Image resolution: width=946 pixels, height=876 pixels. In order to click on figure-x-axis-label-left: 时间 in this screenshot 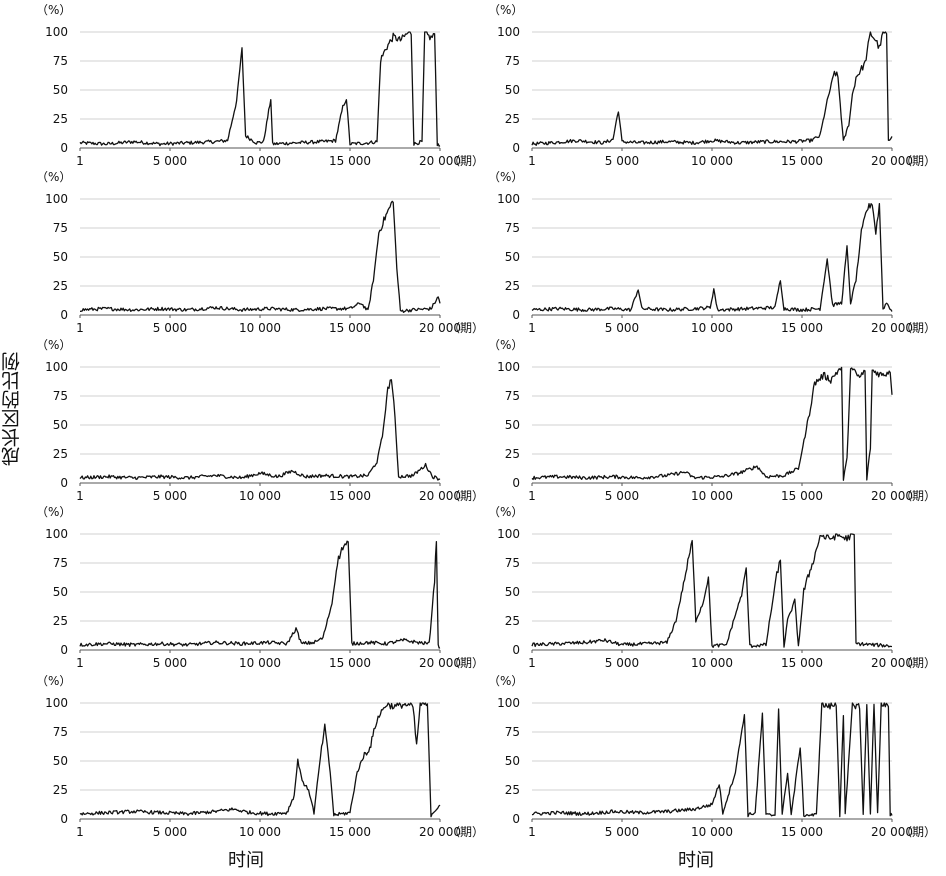, I will do `click(246, 860)`.